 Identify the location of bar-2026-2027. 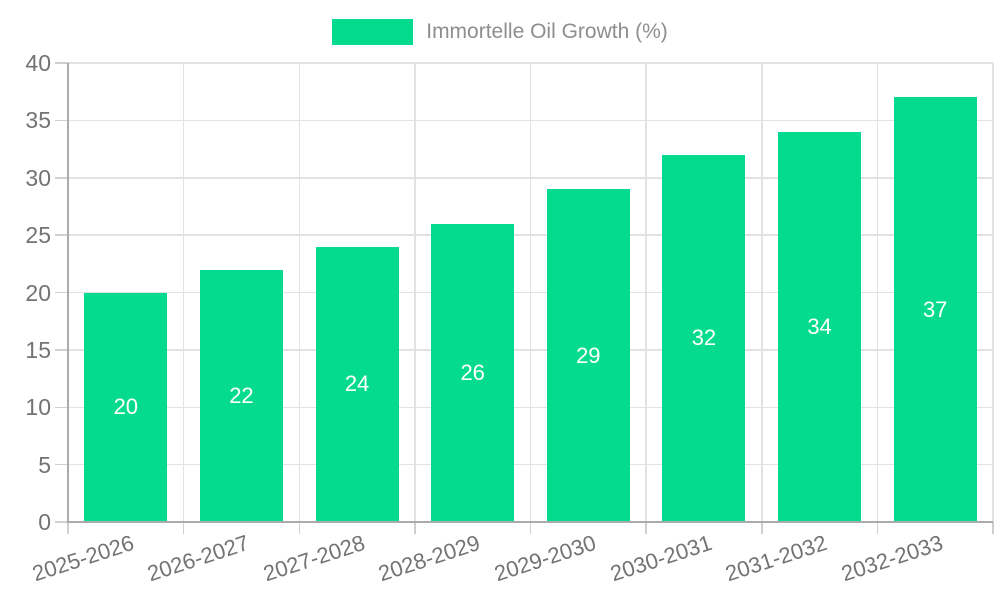
(241, 395).